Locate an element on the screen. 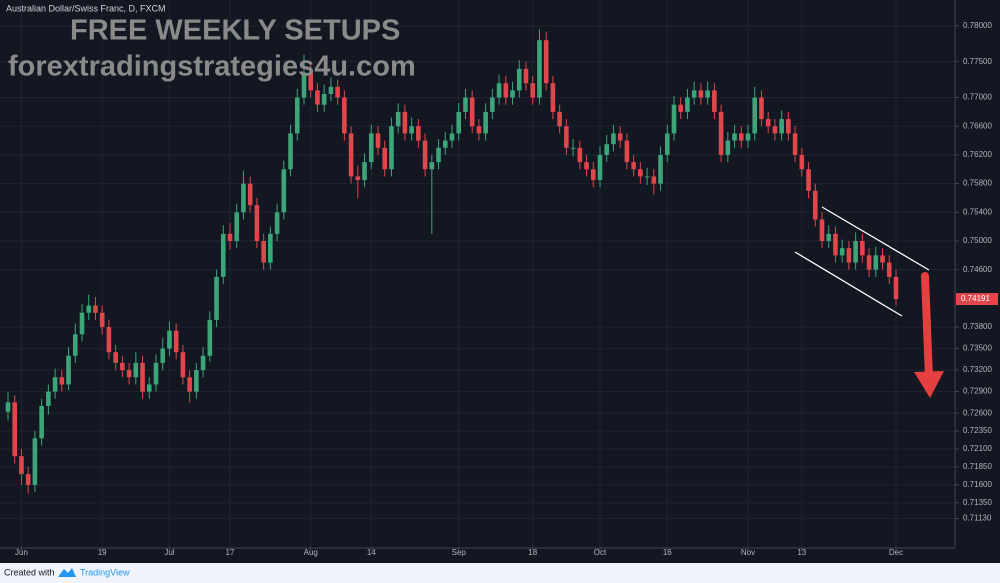 The height and width of the screenshot is (583, 1000). y-tick-label: 0.72350 is located at coordinates (977, 430).